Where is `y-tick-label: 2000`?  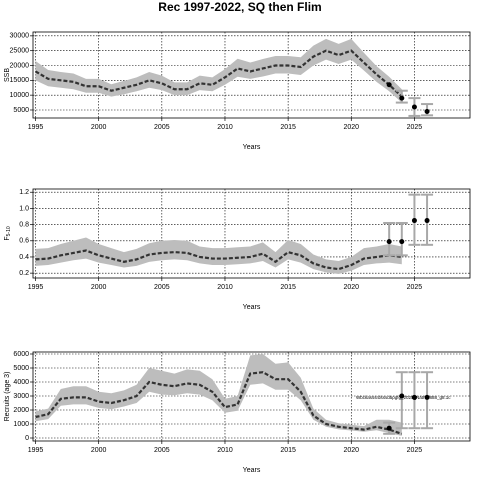 y-tick-label: 2000 is located at coordinates (21, 410).